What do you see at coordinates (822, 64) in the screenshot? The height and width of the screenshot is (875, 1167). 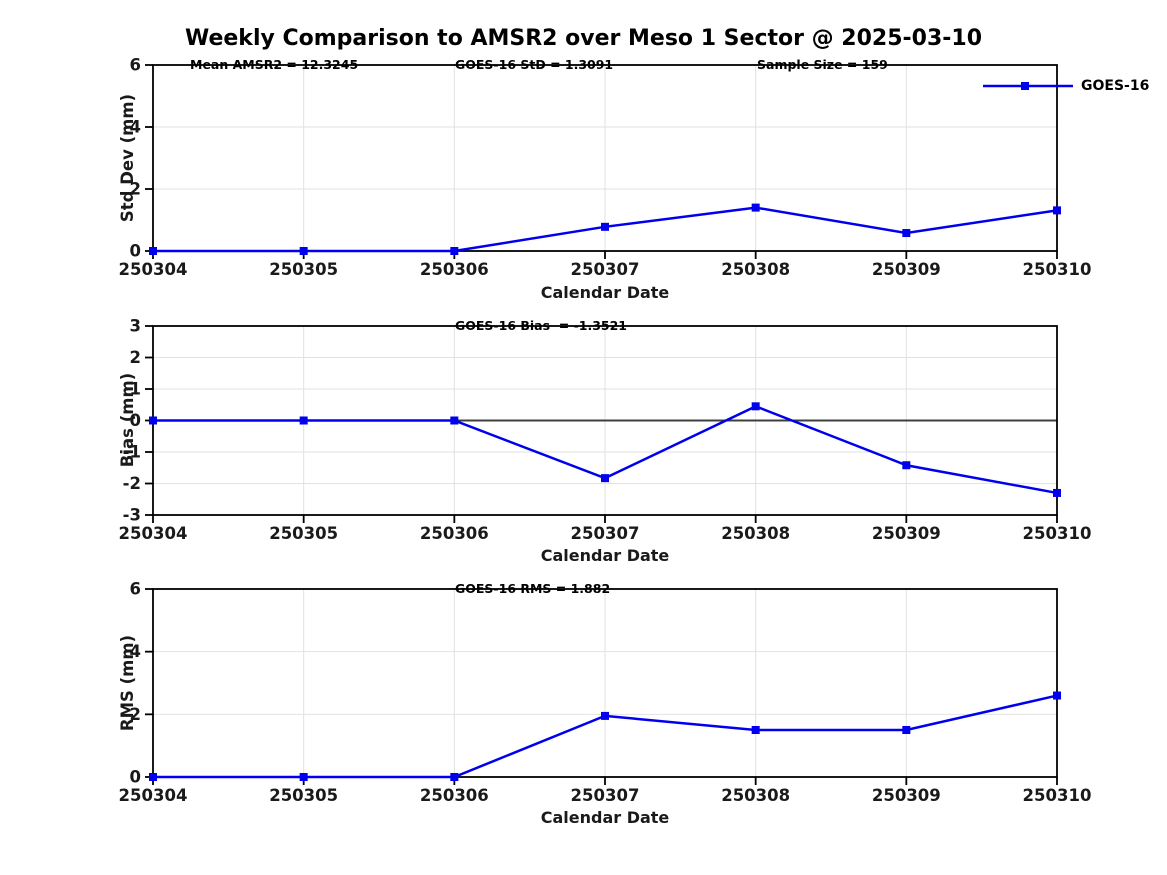 I see `annotation-sample-size: Sample Size = 159` at bounding box center [822, 64].